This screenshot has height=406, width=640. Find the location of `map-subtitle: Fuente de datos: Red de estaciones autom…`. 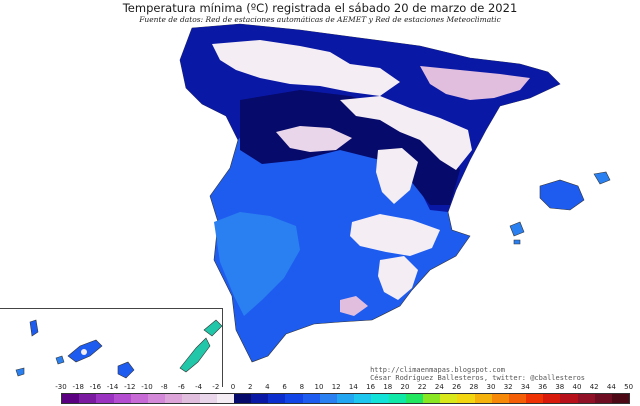

map-subtitle: Fuente de datos: Red de estaciones autom… is located at coordinates (320, 19).